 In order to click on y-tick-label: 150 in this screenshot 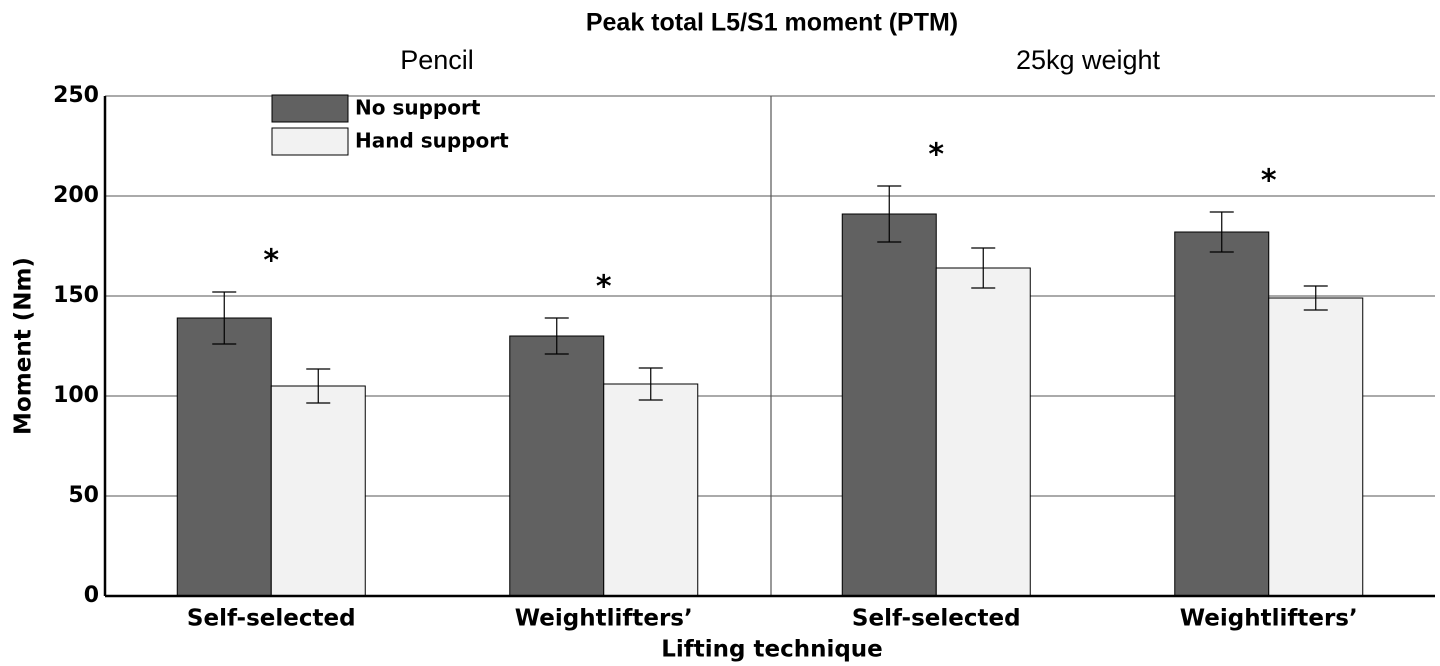, I will do `click(76, 295)`.